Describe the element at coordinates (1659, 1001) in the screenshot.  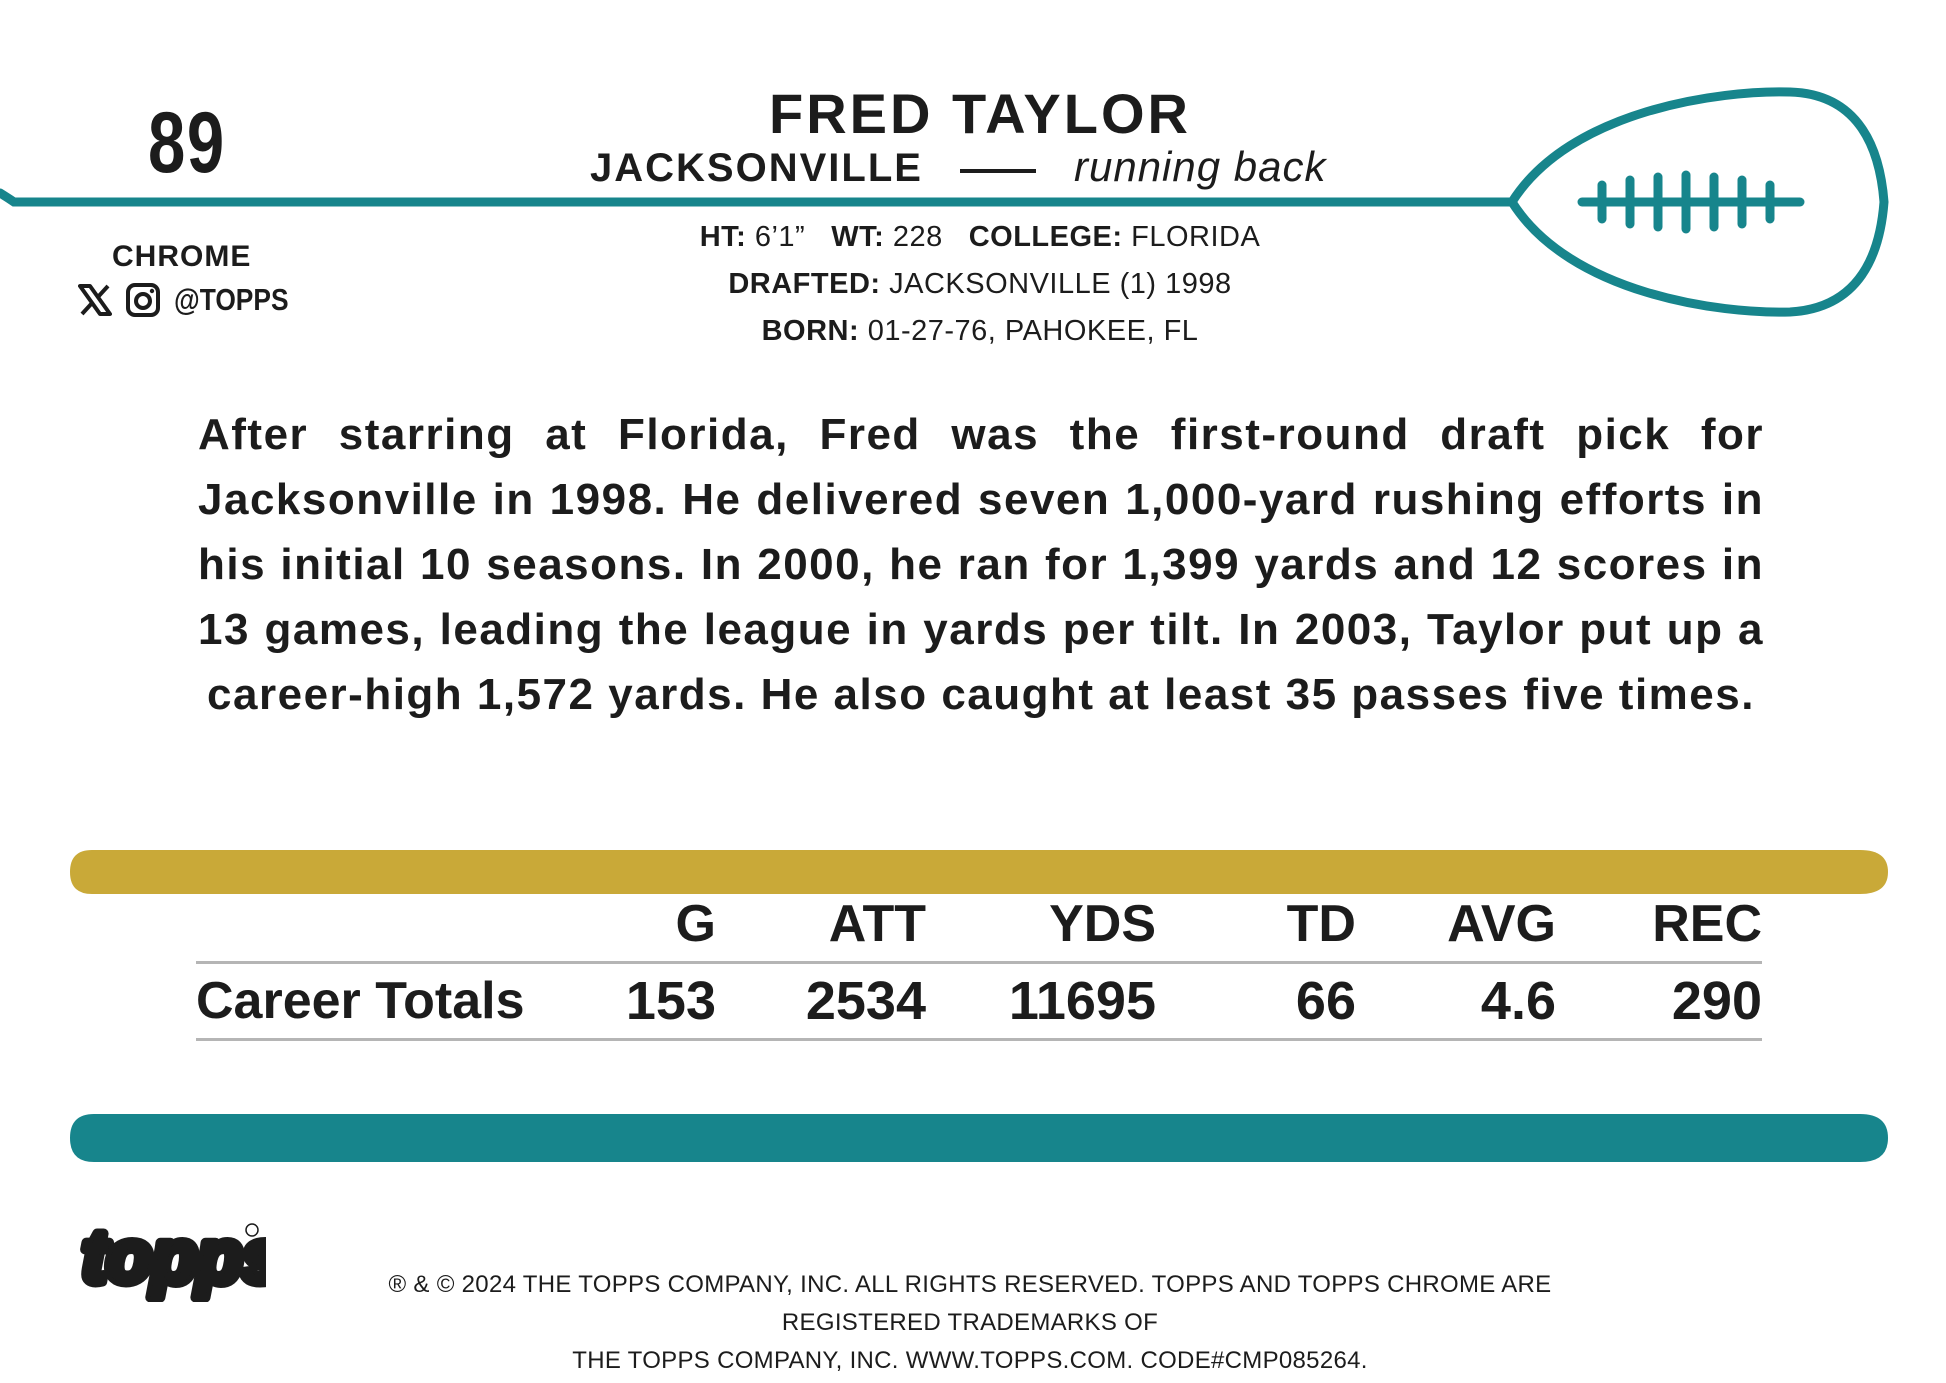
I see `stat-rec: 290` at that location.